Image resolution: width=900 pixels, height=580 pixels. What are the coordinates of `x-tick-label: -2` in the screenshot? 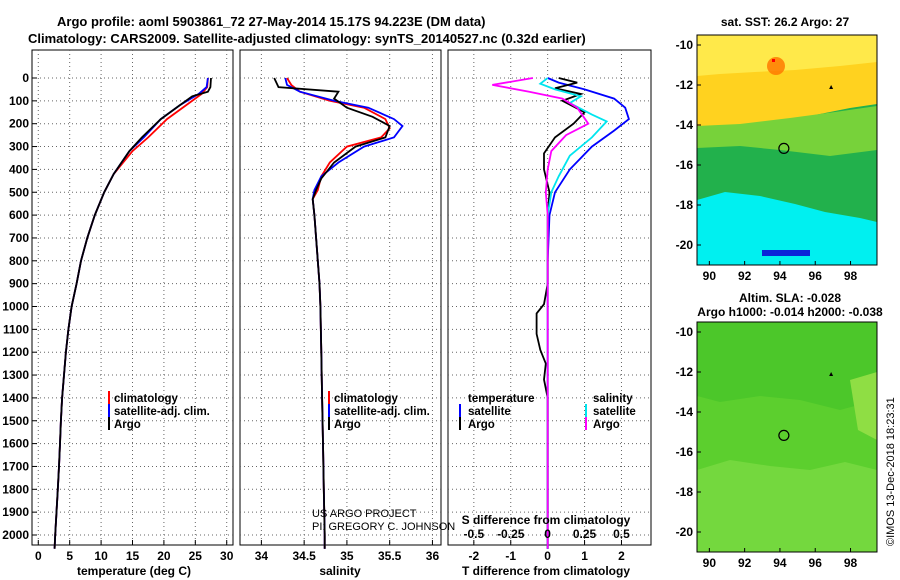 It's located at (474, 556).